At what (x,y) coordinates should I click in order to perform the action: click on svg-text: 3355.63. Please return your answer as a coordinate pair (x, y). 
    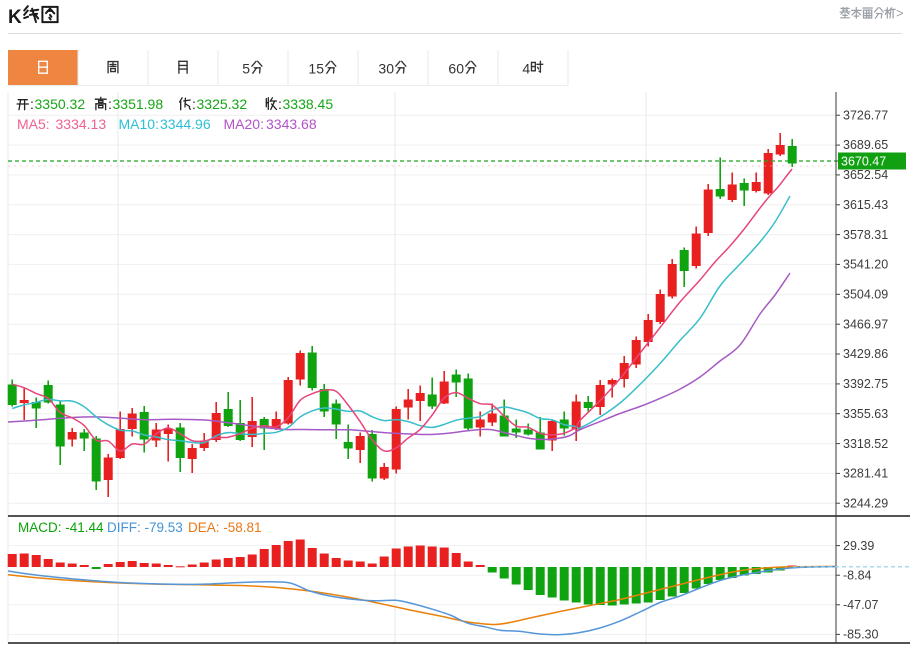
    Looking at the image, I should click on (865, 414).